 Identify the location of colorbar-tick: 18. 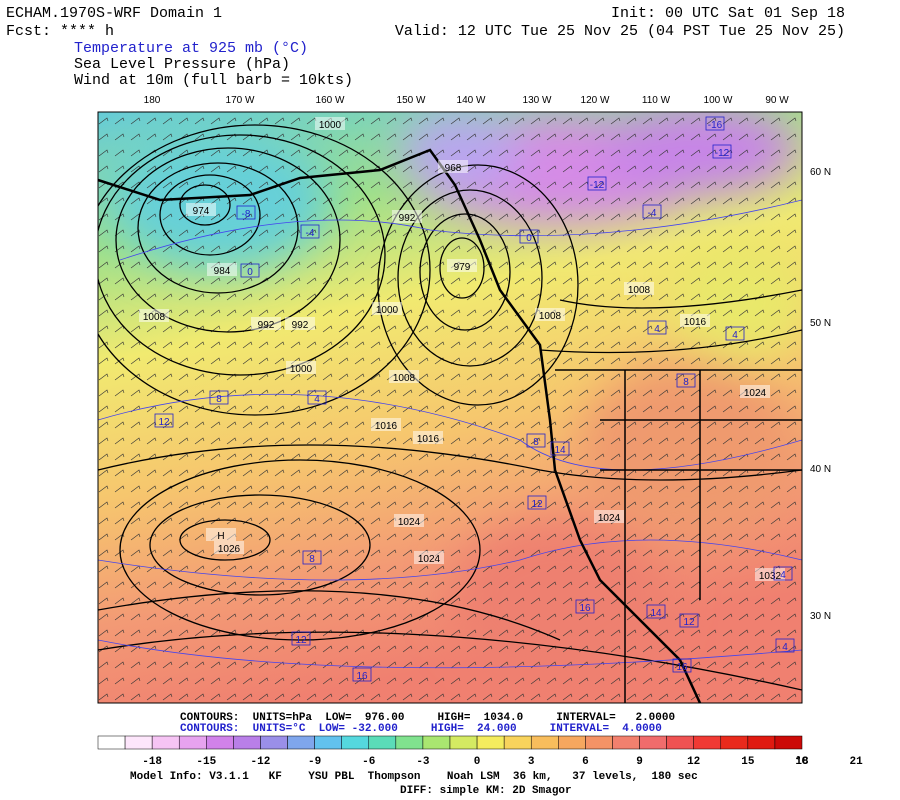
(802, 762).